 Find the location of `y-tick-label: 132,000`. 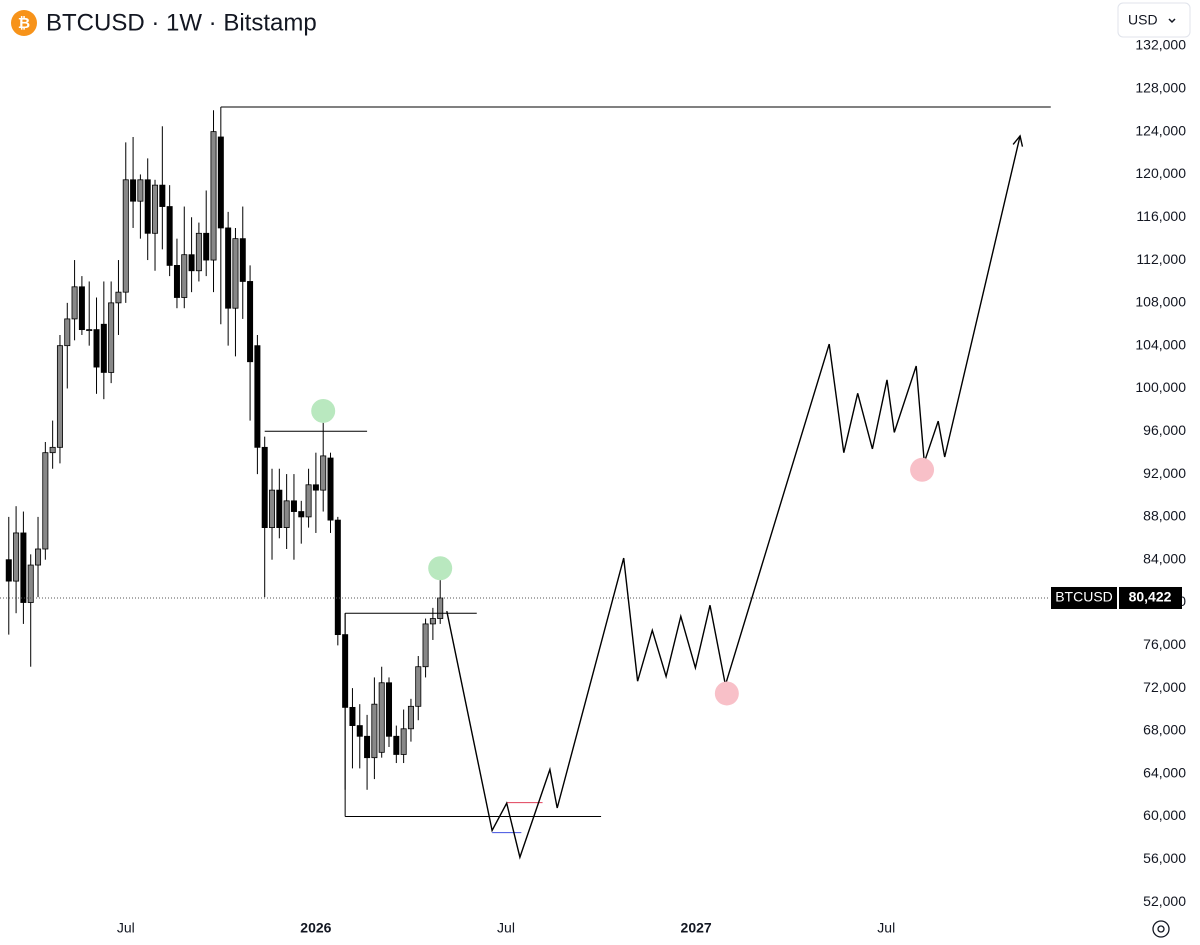

y-tick-label: 132,000 is located at coordinates (1160, 45).